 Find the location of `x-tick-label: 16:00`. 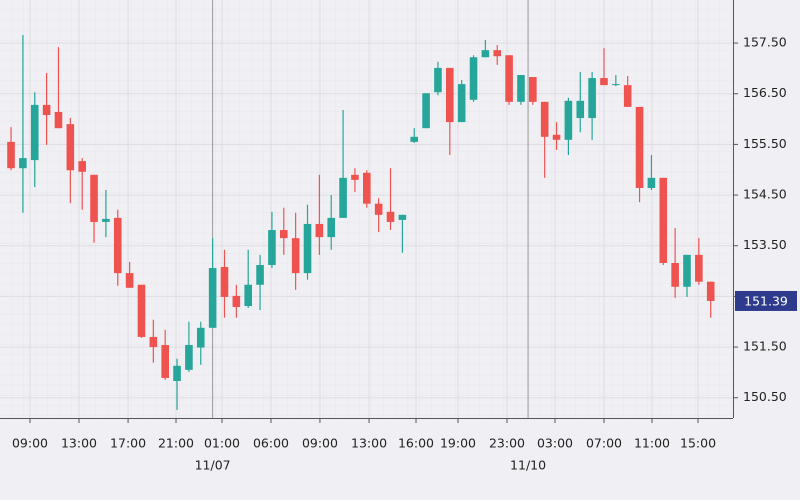

x-tick-label: 16:00 is located at coordinates (416, 443).